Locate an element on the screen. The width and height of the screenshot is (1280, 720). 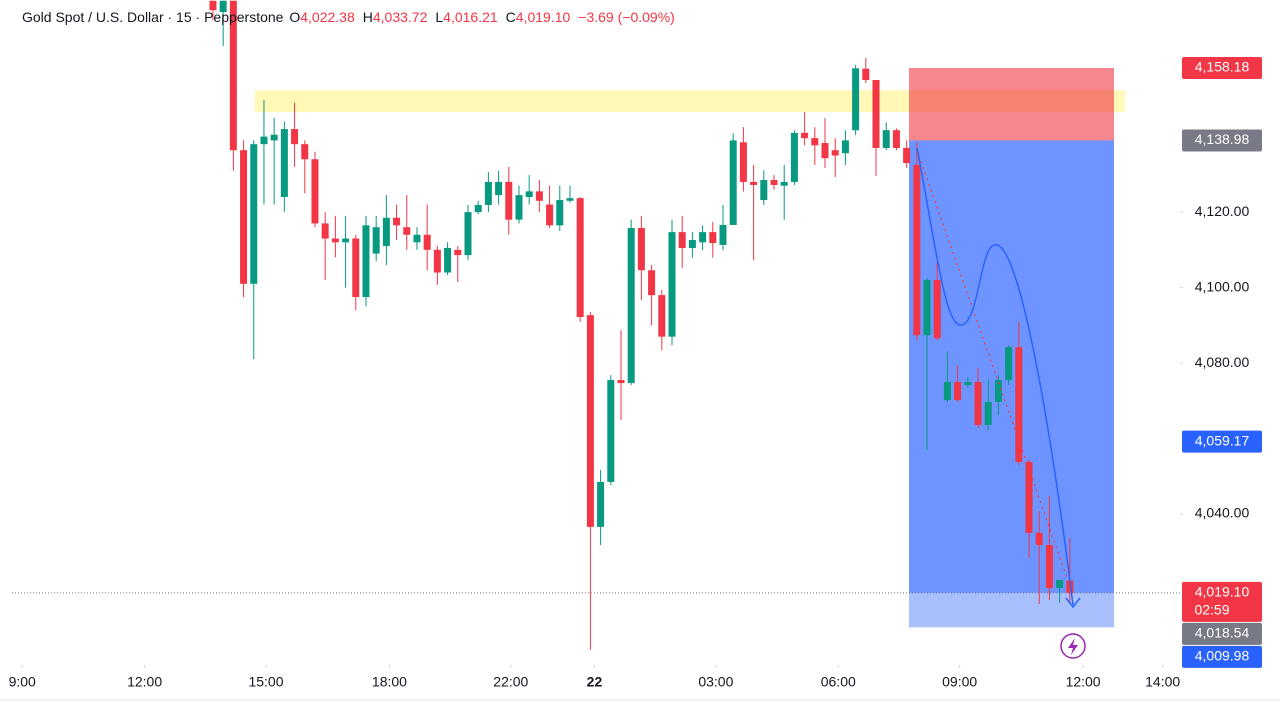
resistance-zone is located at coordinates (690, 101).